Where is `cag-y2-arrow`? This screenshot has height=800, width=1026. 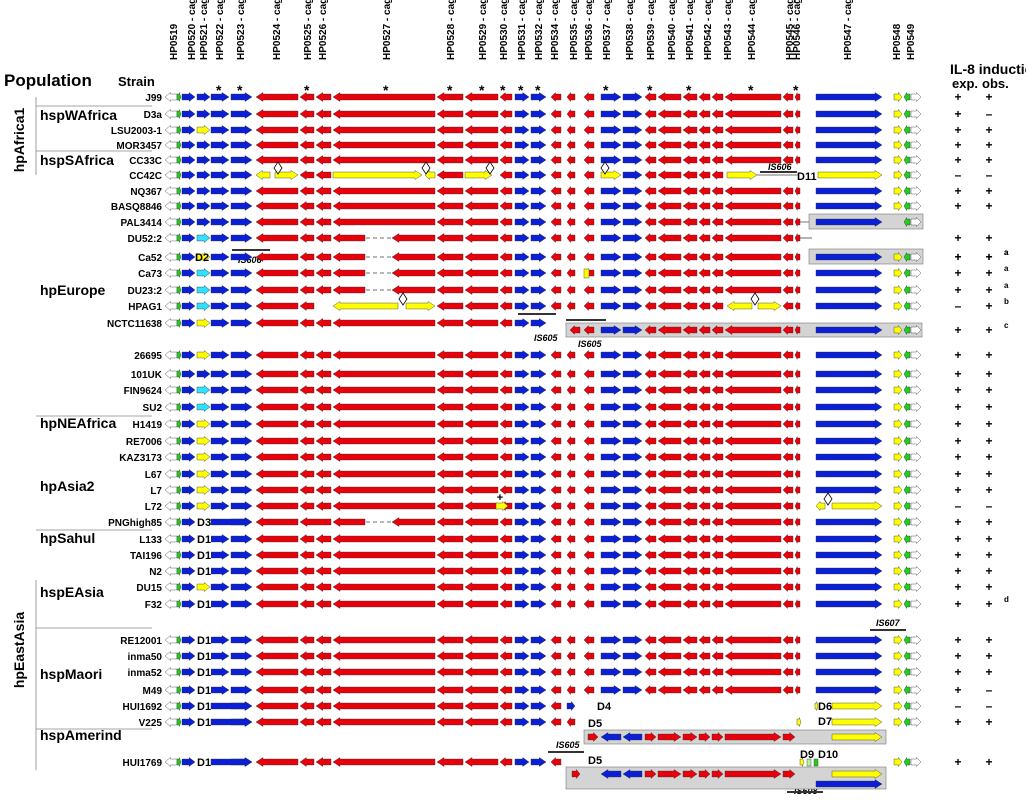
cag-y2-arrow is located at coordinates (430, 175).